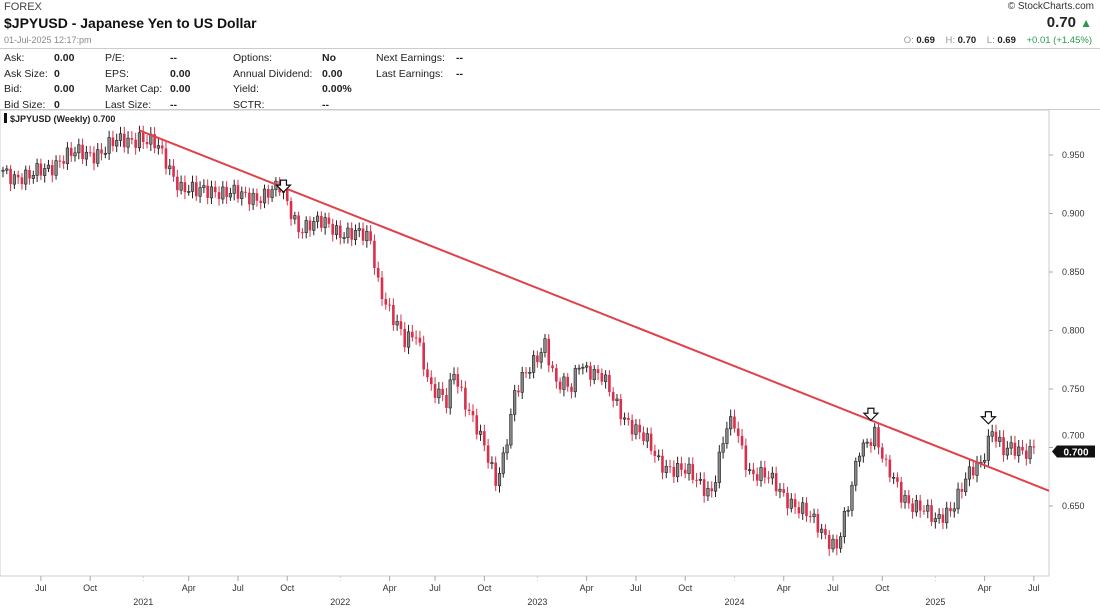  I want to click on info-label: Options:, so click(253, 58).